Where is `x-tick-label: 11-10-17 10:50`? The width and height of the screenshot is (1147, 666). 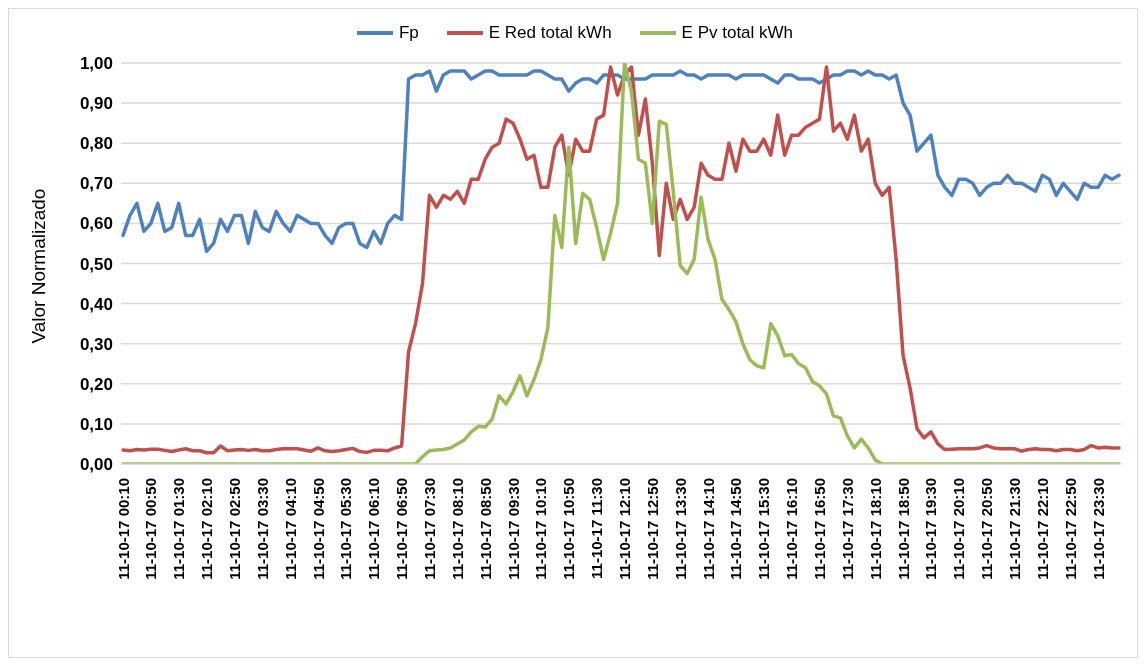 x-tick-label: 11-10-17 10:50 is located at coordinates (569, 529).